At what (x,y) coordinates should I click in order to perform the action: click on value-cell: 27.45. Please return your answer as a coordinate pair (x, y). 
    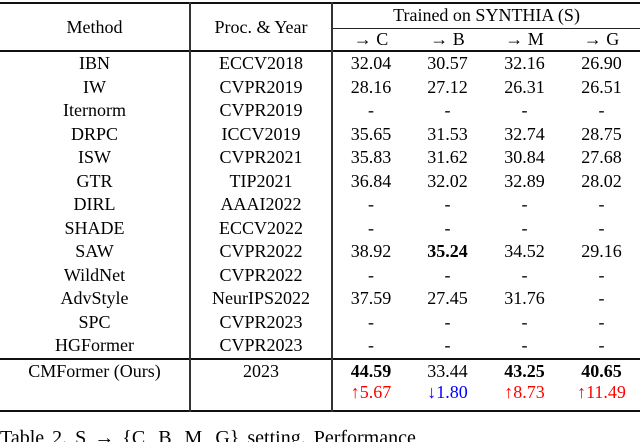
    Looking at the image, I should click on (447, 298).